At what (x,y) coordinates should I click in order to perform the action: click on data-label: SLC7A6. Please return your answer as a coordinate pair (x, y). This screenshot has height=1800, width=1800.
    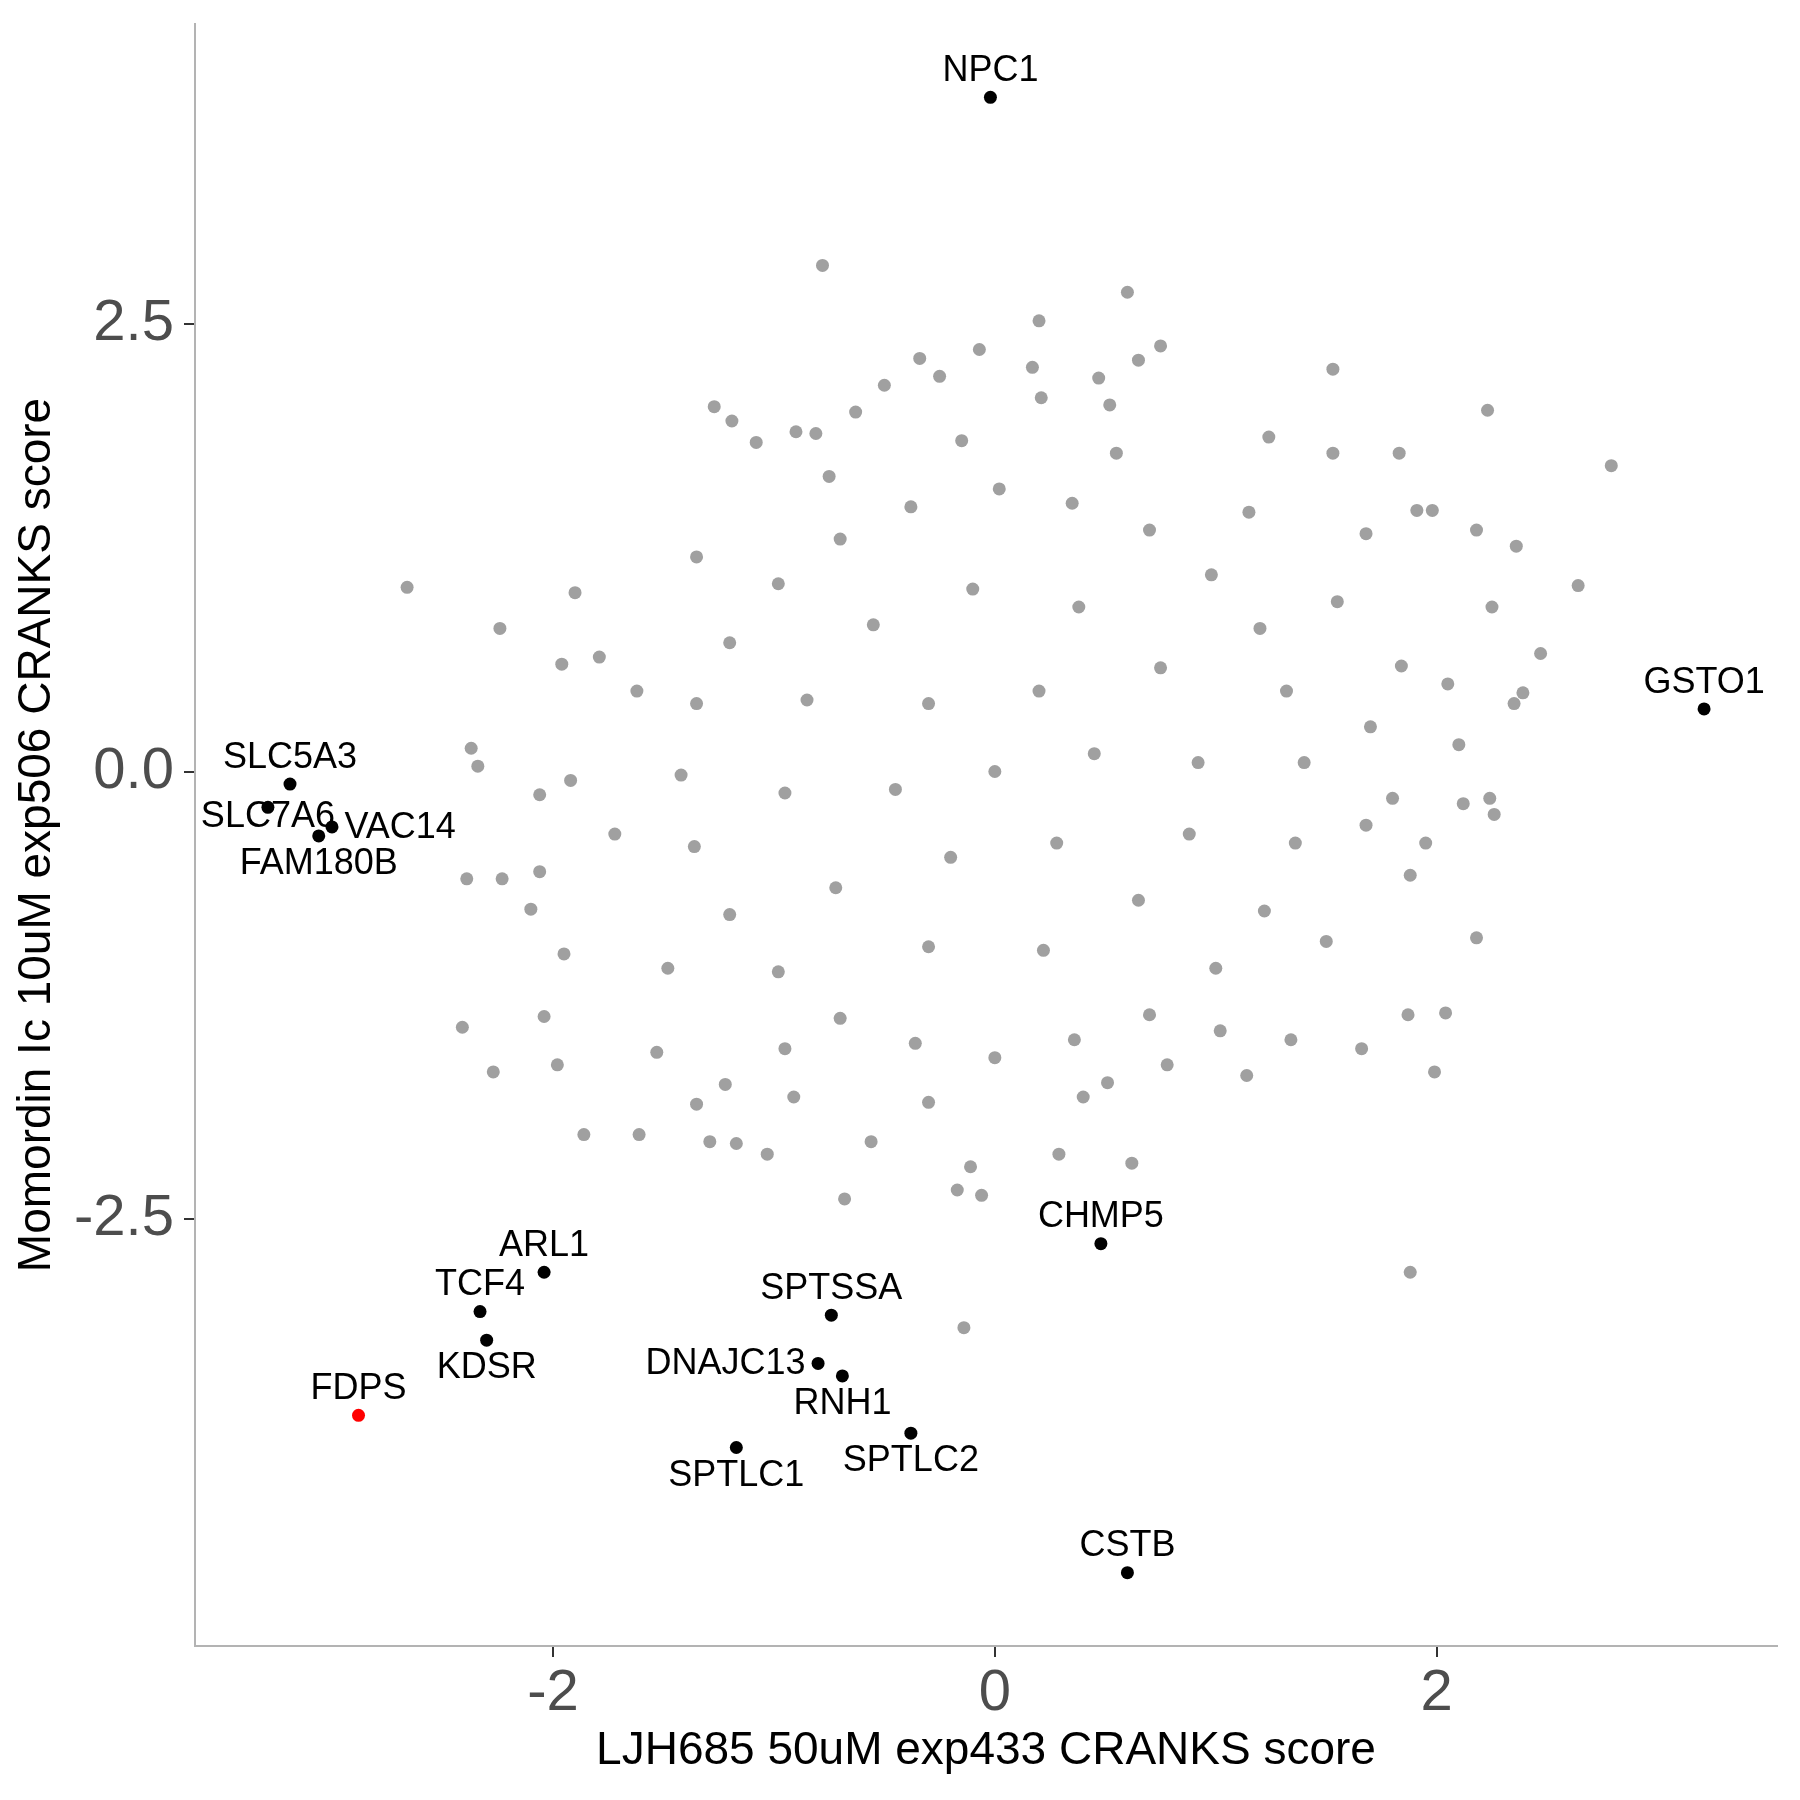
    Looking at the image, I should click on (267, 815).